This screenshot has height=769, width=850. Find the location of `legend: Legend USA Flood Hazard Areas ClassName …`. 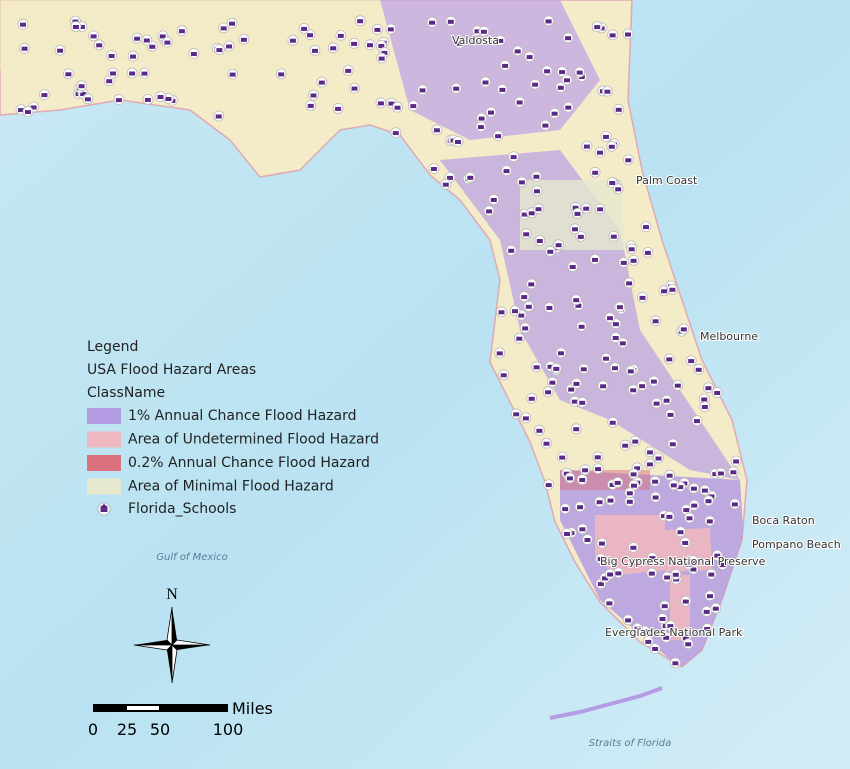

legend: Legend USA Flood Hazard Areas ClassName … is located at coordinates (233, 428).